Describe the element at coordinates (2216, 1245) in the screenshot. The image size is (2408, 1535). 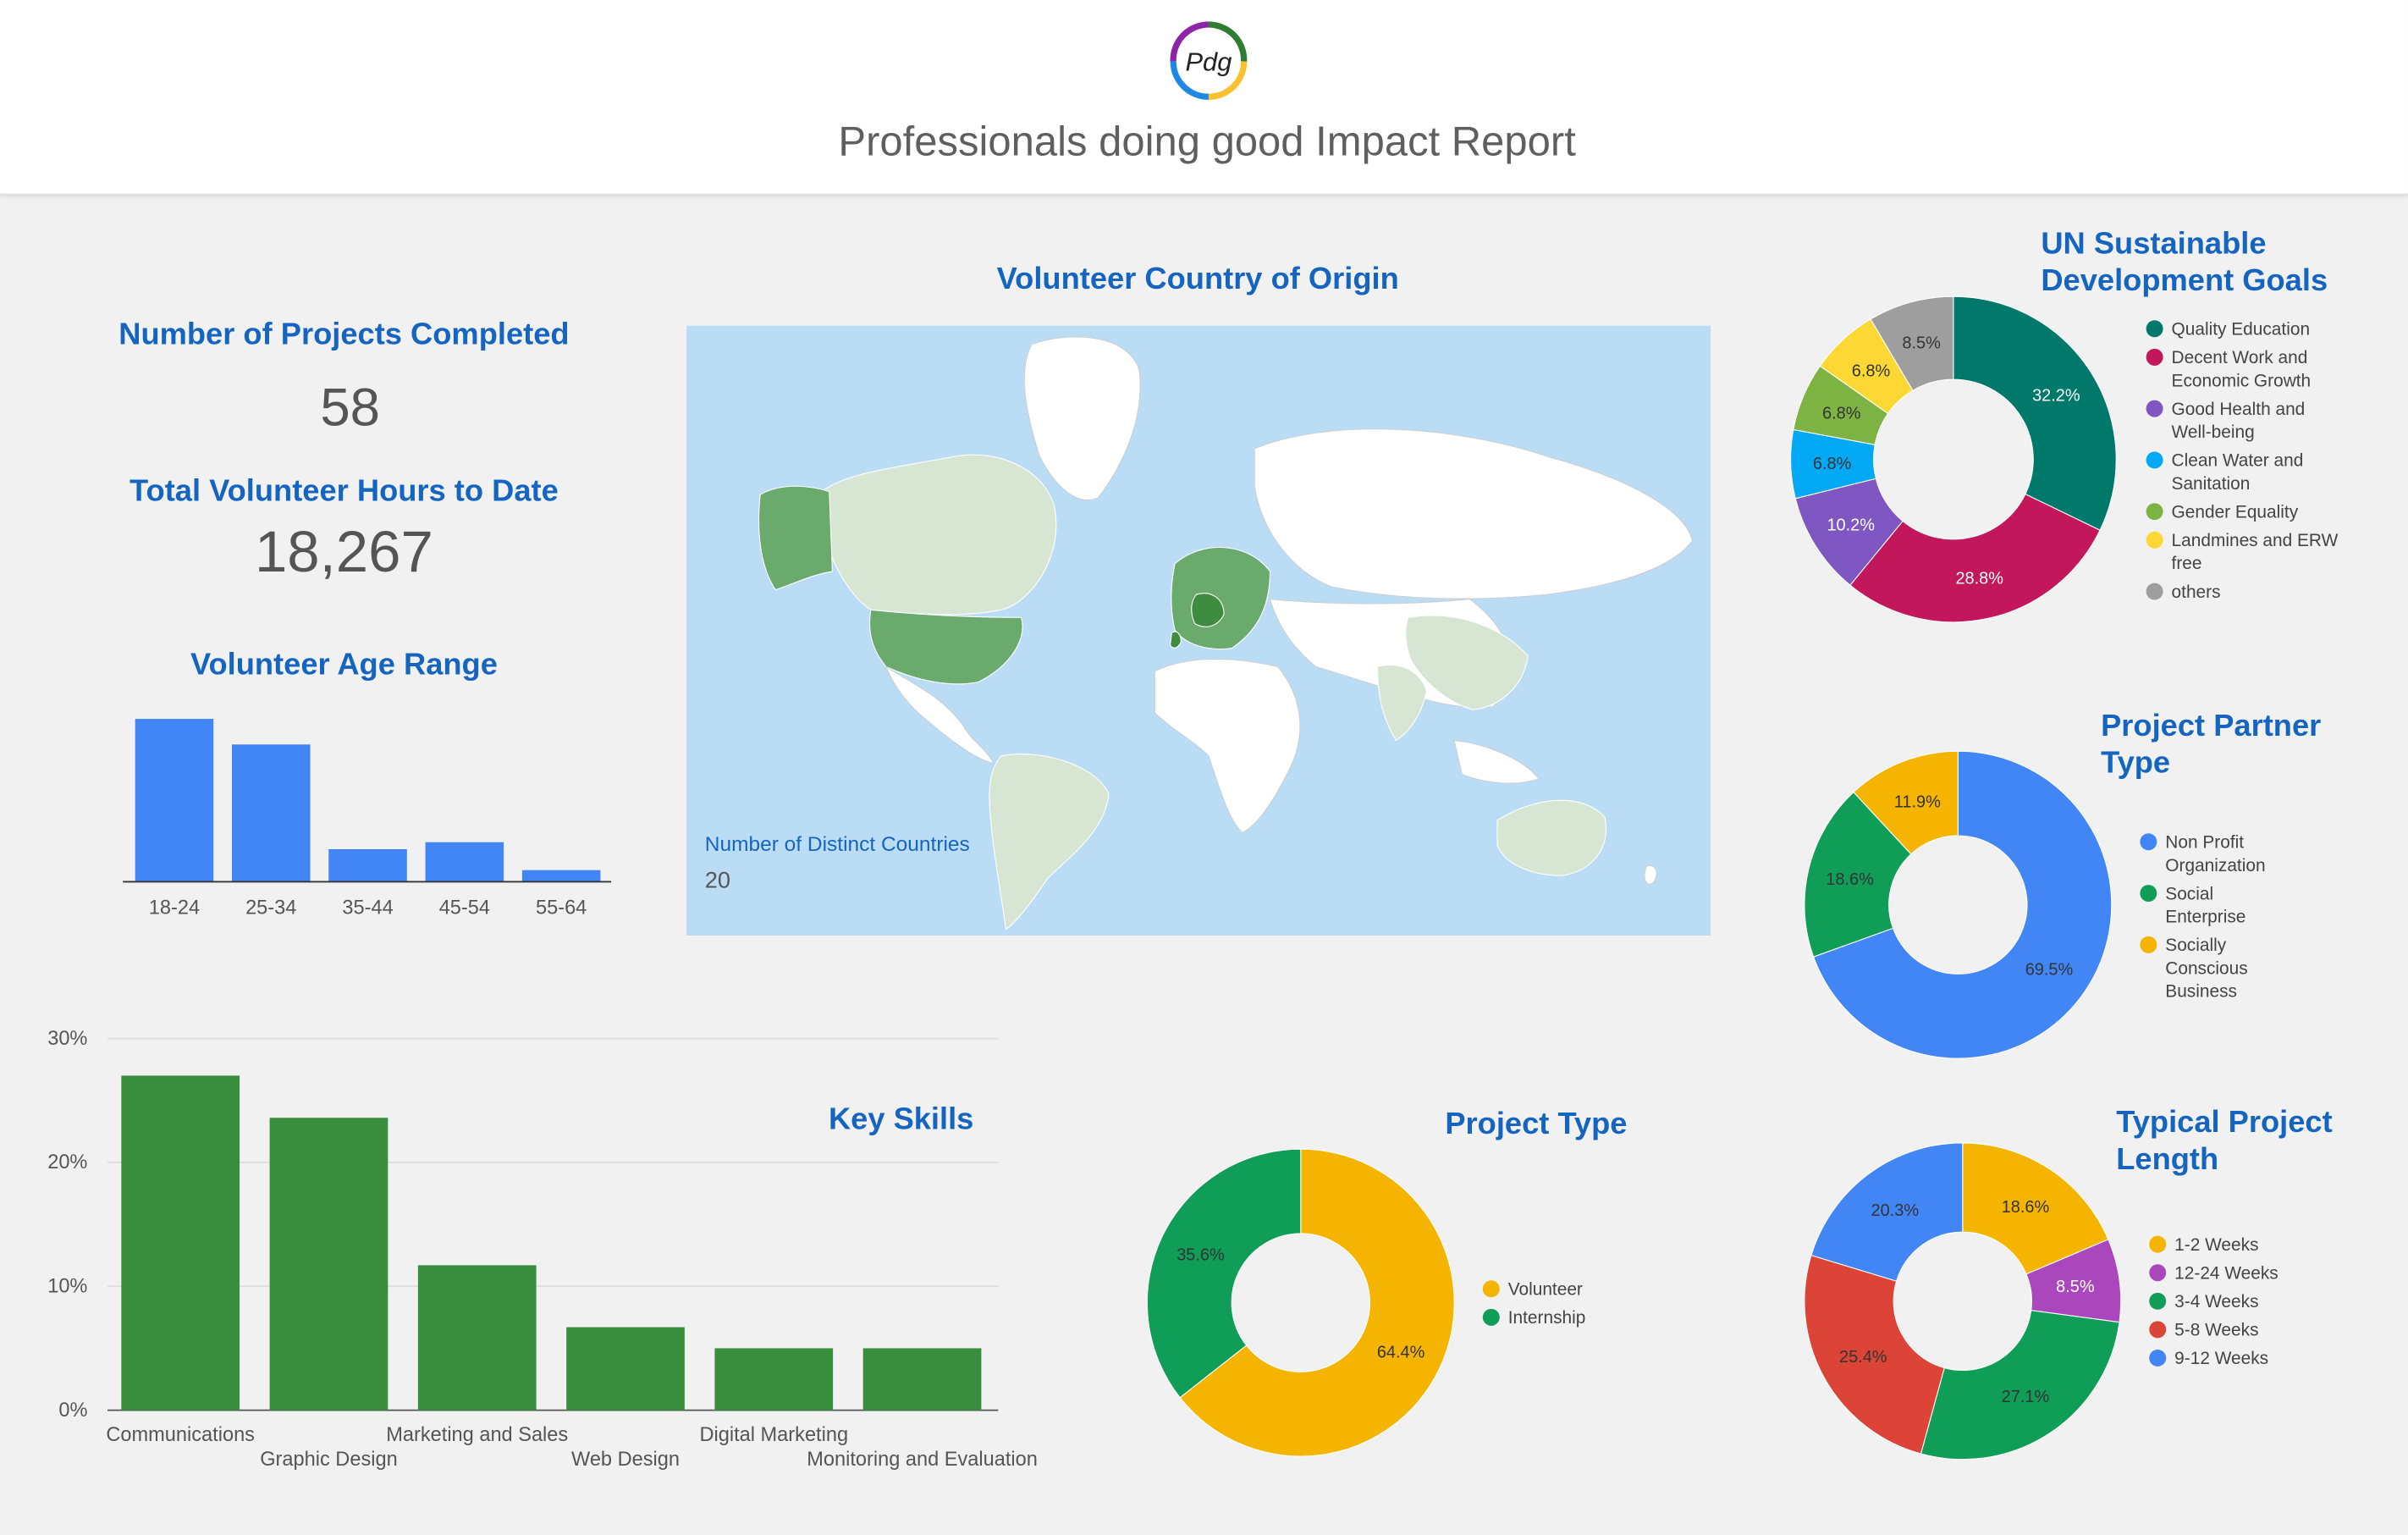
I see `length-legend-item: 1-2 Weeks` at that location.